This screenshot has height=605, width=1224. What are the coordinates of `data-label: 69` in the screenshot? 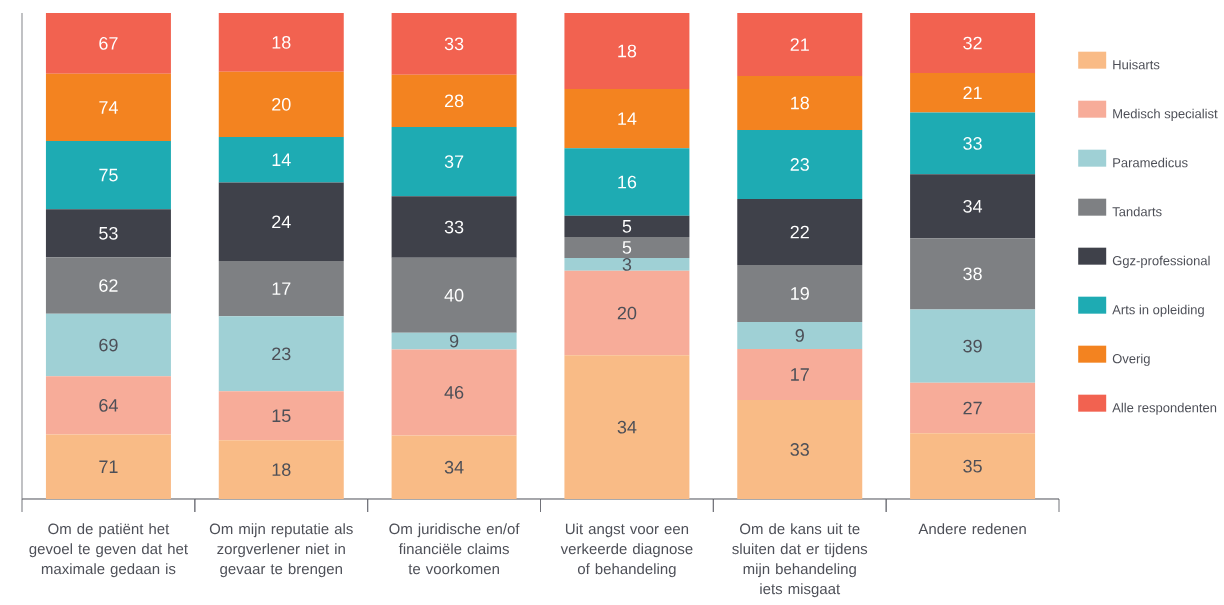 It's located at (108, 345).